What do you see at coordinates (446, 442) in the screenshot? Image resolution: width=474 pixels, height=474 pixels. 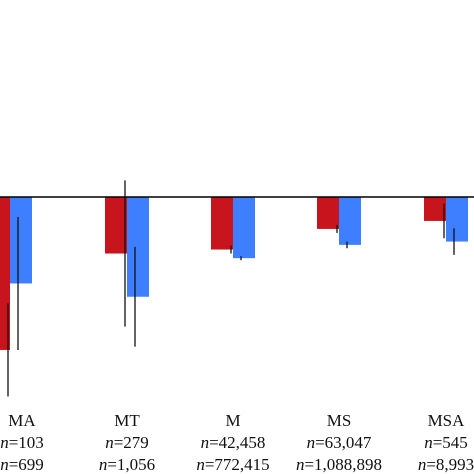 I see `sample-size-series-1-msa: n=545` at bounding box center [446, 442].